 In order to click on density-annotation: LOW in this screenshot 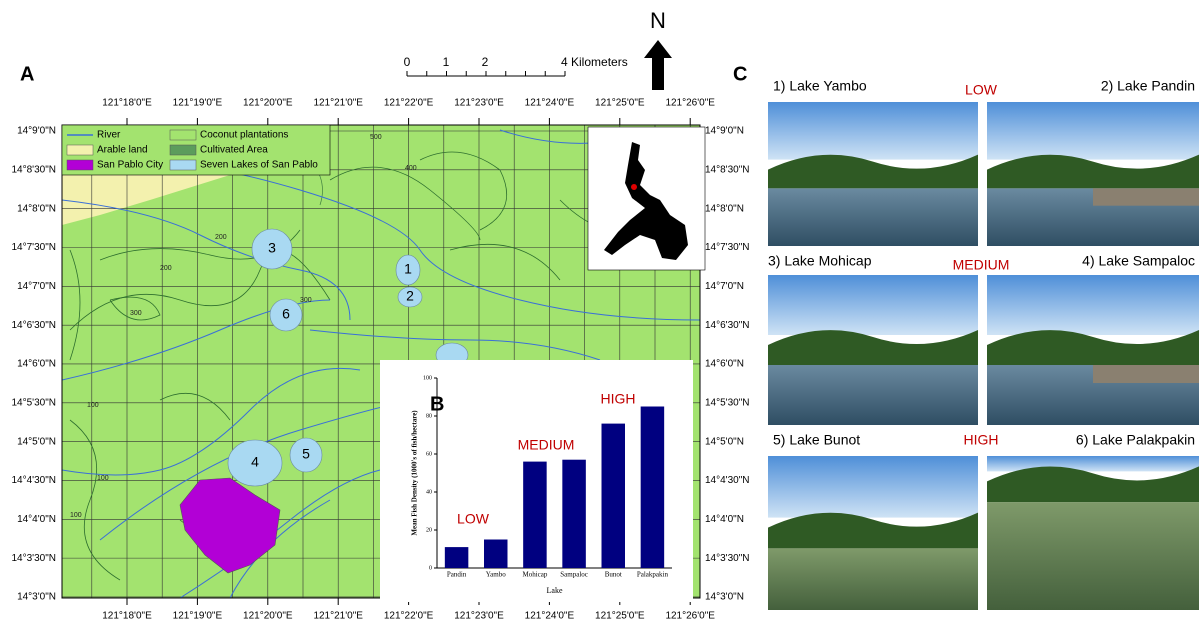, I will do `click(473, 519)`.